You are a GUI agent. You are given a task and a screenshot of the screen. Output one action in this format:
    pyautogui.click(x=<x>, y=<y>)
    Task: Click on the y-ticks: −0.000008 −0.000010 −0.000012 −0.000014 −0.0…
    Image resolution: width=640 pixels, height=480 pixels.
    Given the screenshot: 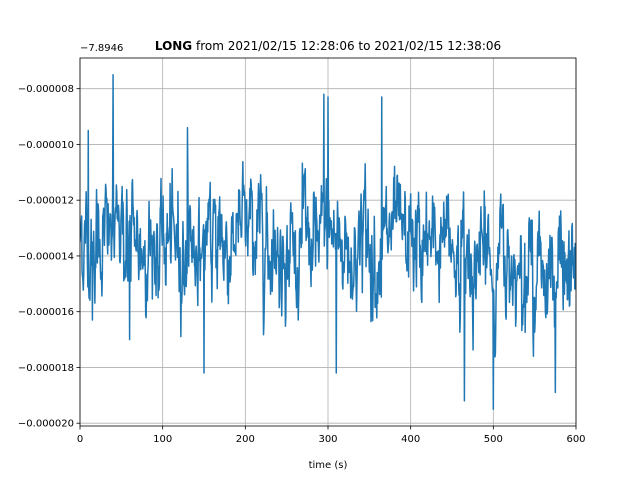 What is the action you would take?
    pyautogui.click(x=49, y=257)
    